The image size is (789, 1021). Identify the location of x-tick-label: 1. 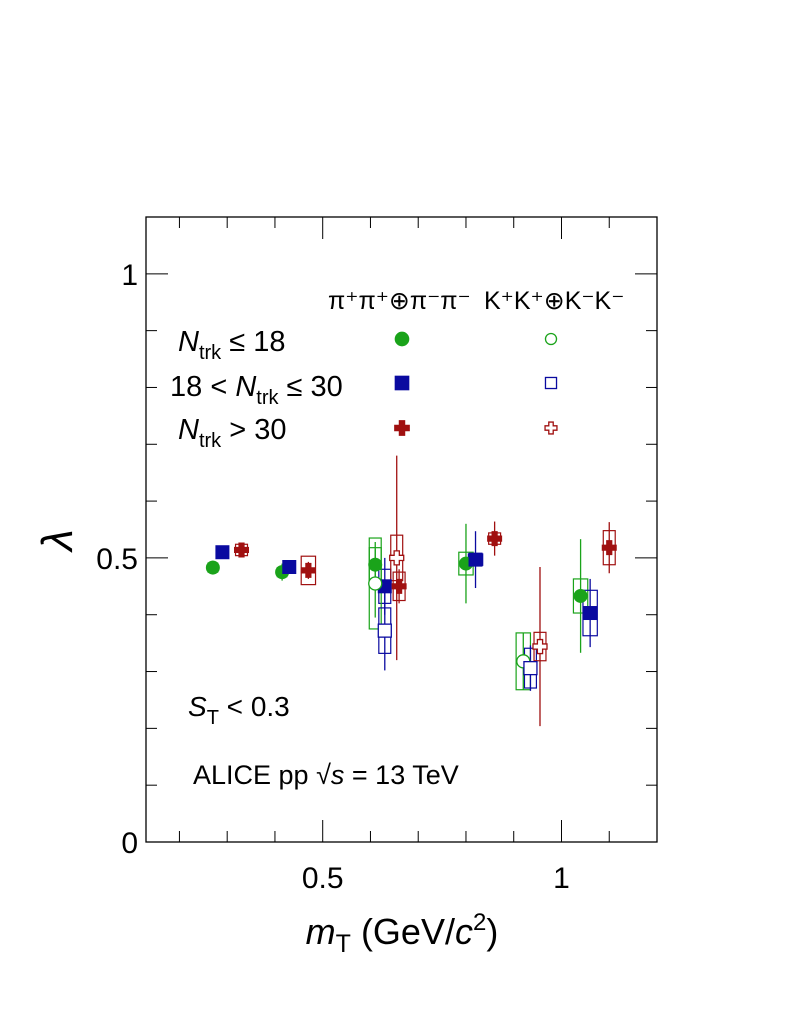
(561, 878).